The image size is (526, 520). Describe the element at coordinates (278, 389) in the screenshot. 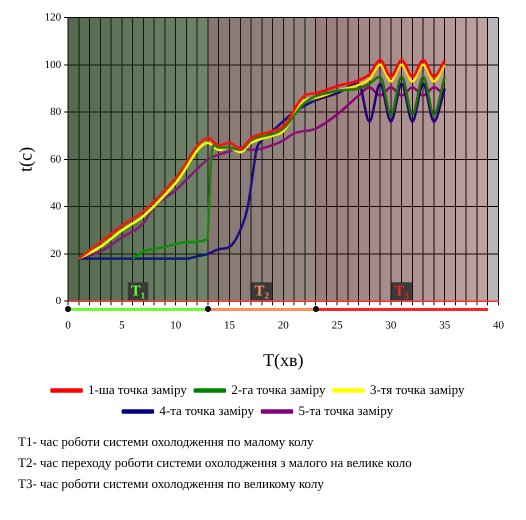

I see `legend-label: 2-га точка заміру` at that location.